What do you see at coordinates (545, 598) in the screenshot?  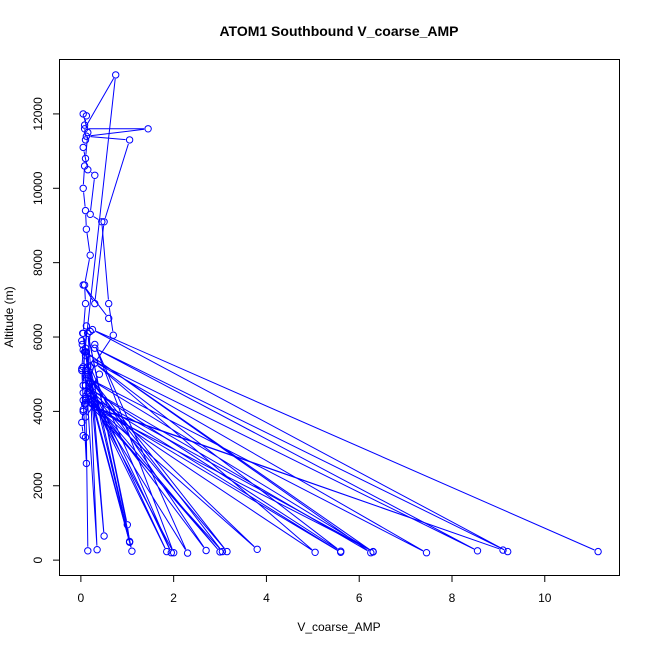 I see `x-tick-label: 10` at bounding box center [545, 598].